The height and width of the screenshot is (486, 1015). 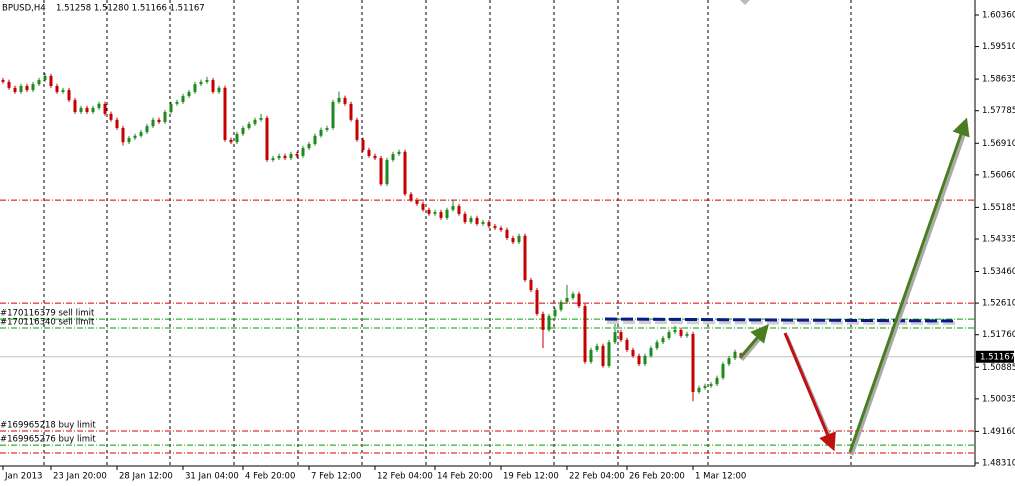 I want to click on y-tick-label: 1.57785, so click(x=998, y=111).